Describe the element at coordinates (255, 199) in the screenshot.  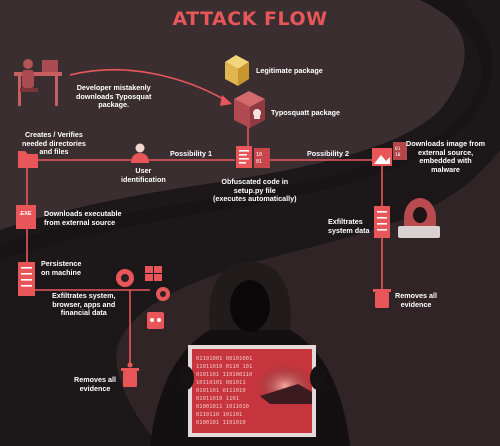
I see `label-line: (executes automatically)` at that location.